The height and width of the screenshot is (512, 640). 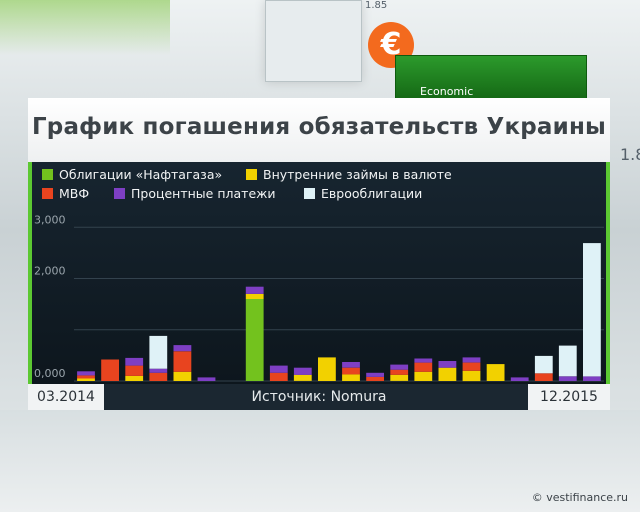 I want to click on legend-label-interest: Процентные платежи, so click(x=203, y=193).